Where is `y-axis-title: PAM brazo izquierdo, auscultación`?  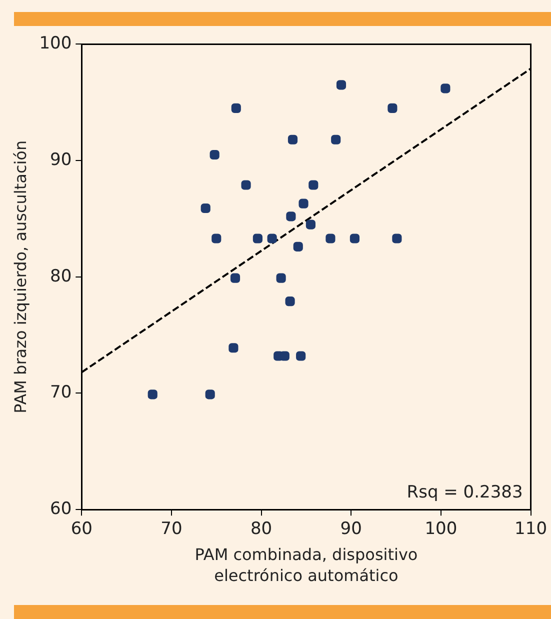
y-axis-title: PAM brazo izquierdo, auscultación is located at coordinates (20, 277).